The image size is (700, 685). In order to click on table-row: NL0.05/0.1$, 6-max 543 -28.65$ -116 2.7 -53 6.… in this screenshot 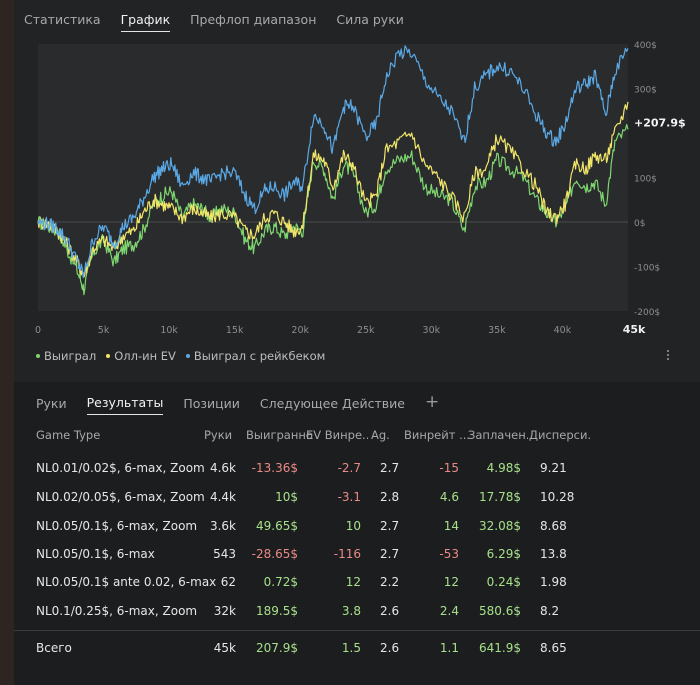, I will do `click(357, 554)`.